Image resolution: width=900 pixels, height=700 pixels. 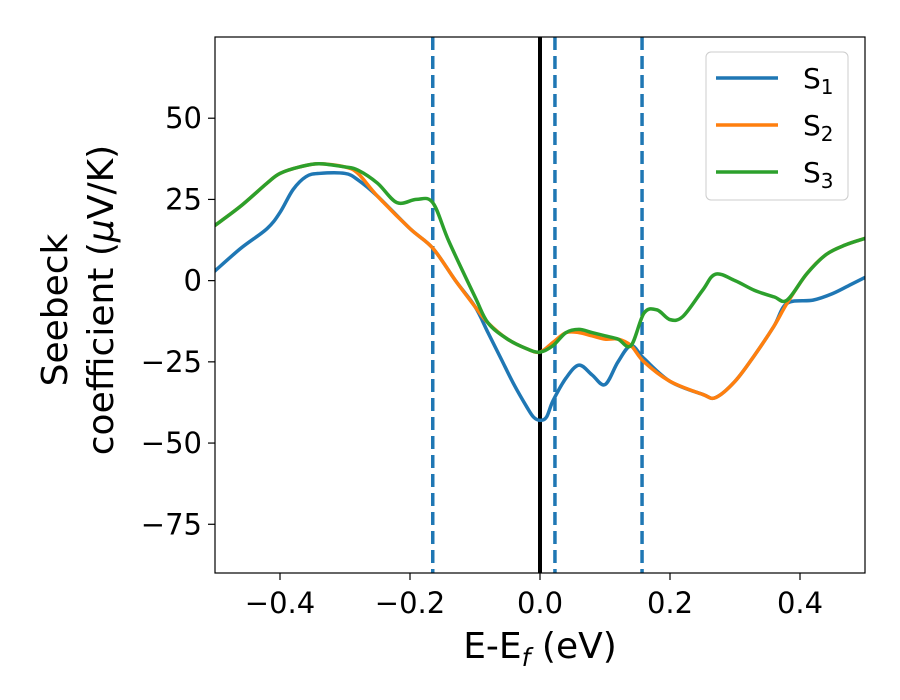 I want to click on legend-label-s1: S1, so click(x=818, y=80).